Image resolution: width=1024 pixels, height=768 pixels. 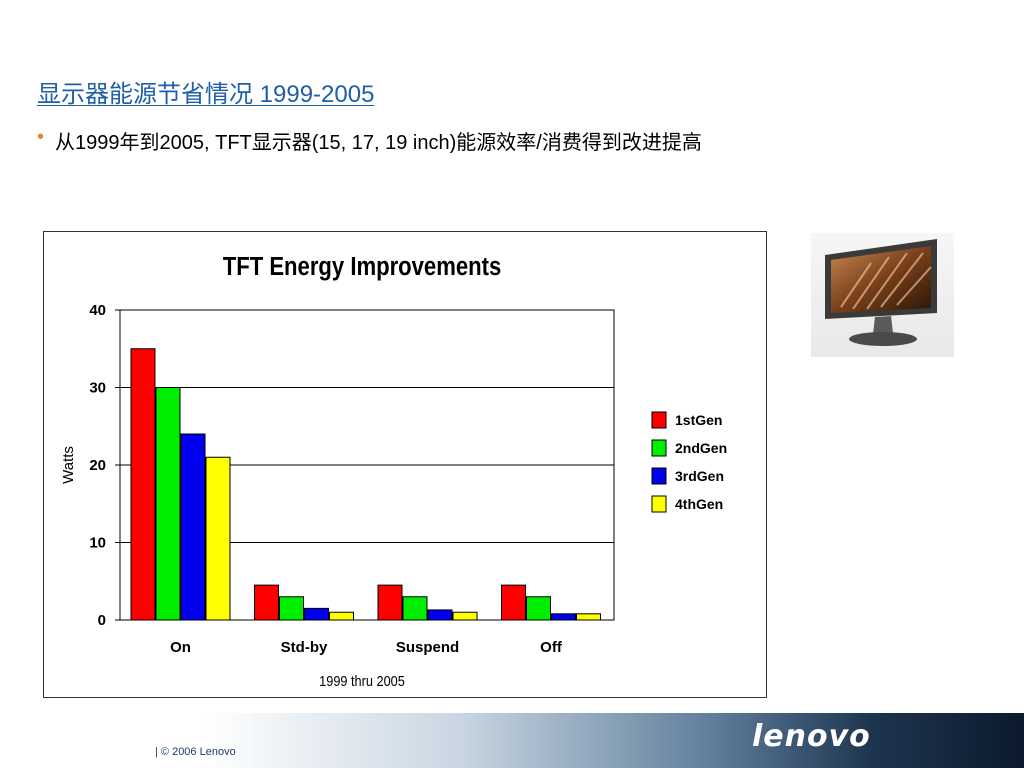 What do you see at coordinates (97, 310) in the screenshot?
I see `y-tick-label: 40` at bounding box center [97, 310].